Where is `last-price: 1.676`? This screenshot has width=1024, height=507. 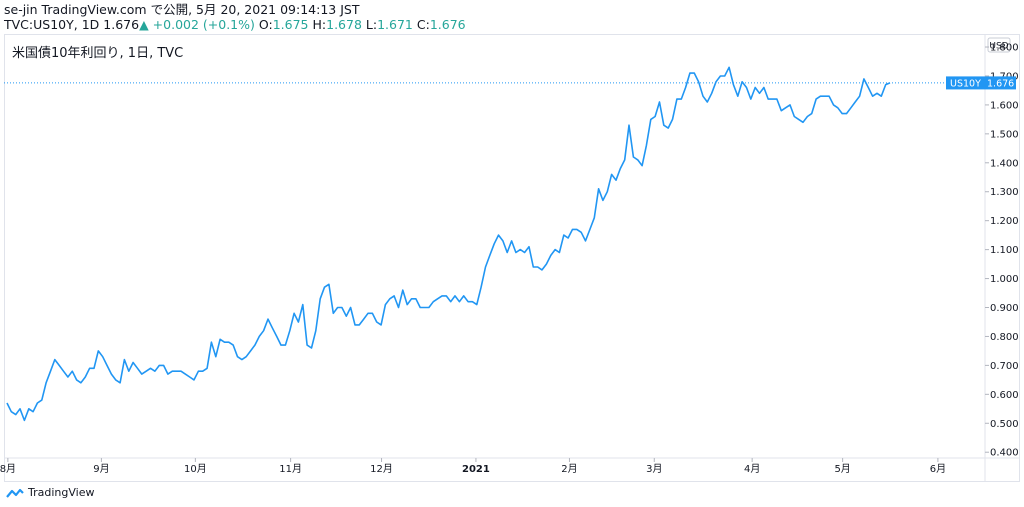 last-price: 1.676 is located at coordinates (121, 24).